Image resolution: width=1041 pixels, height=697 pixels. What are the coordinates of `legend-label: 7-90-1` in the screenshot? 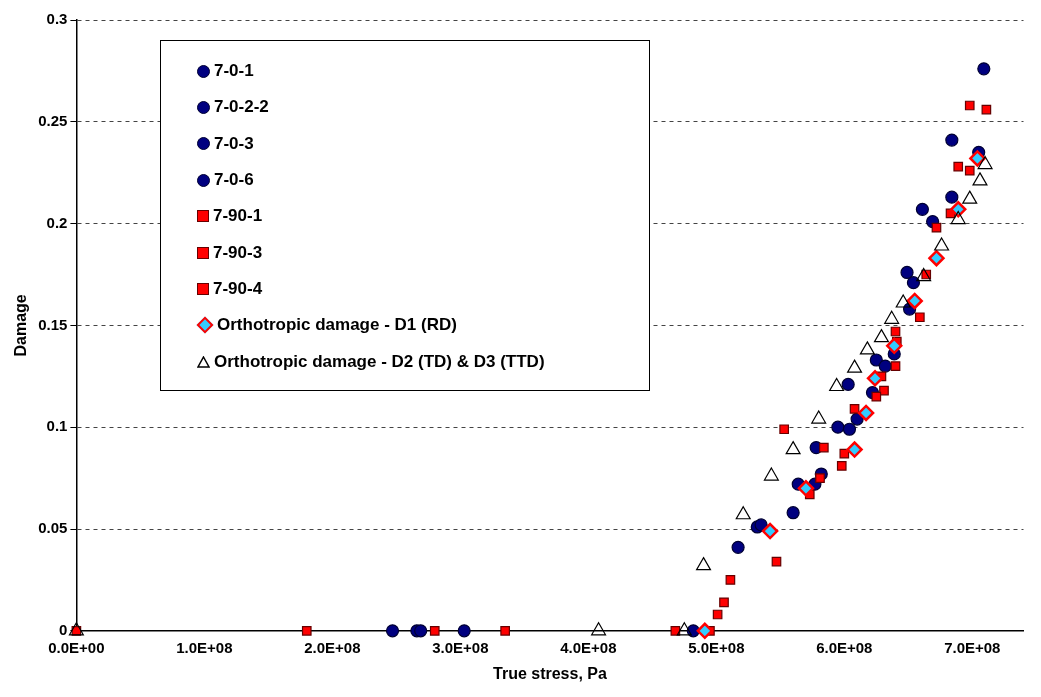 It's located at (238, 216).